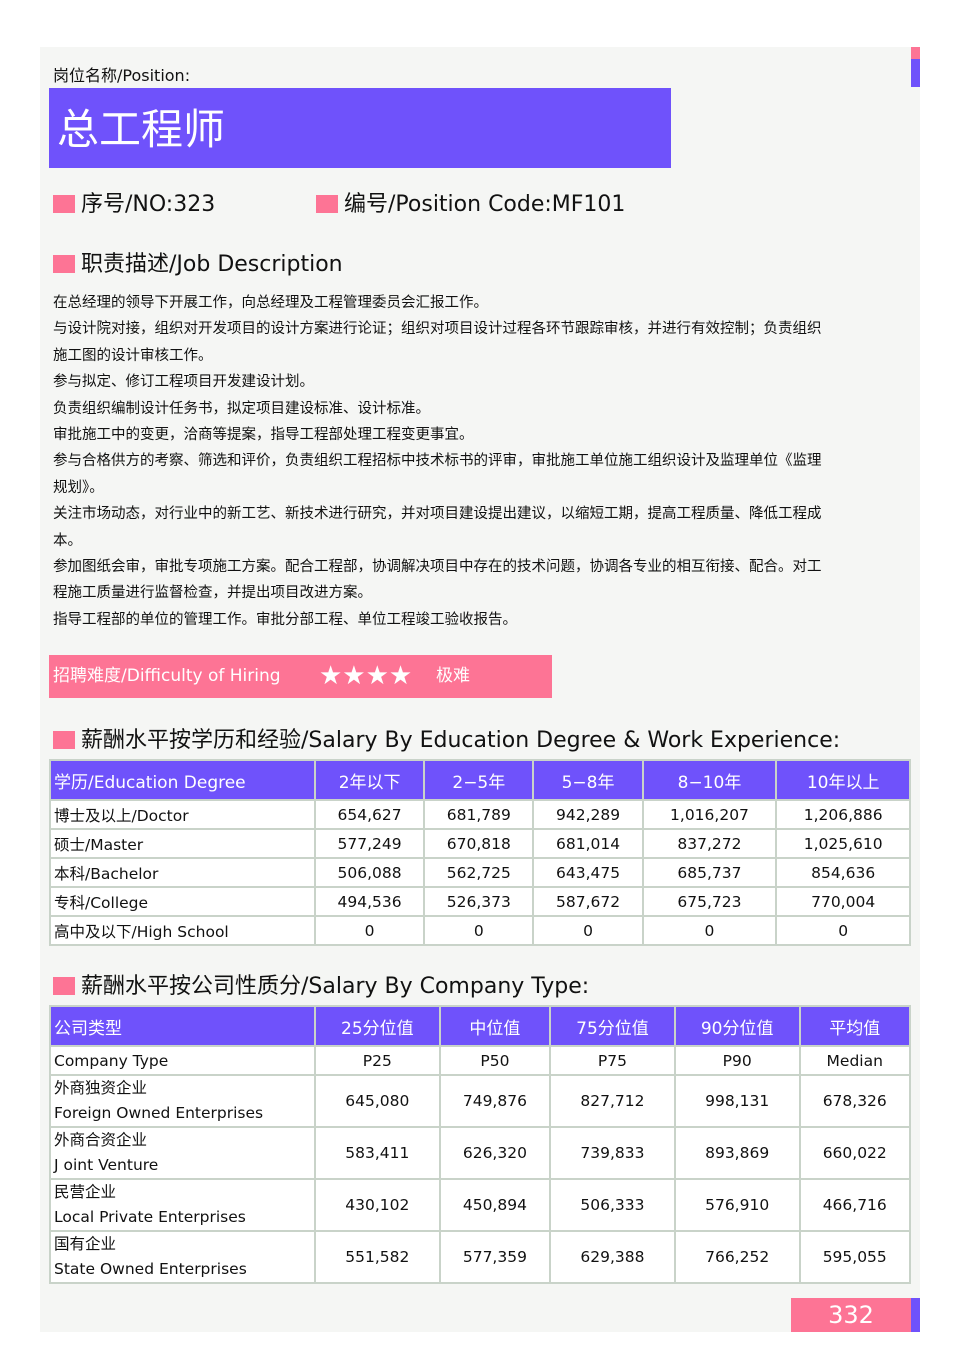  What do you see at coordinates (101, 1088) in the screenshot?
I see `company-type-cn: 外商独资企业` at bounding box center [101, 1088].